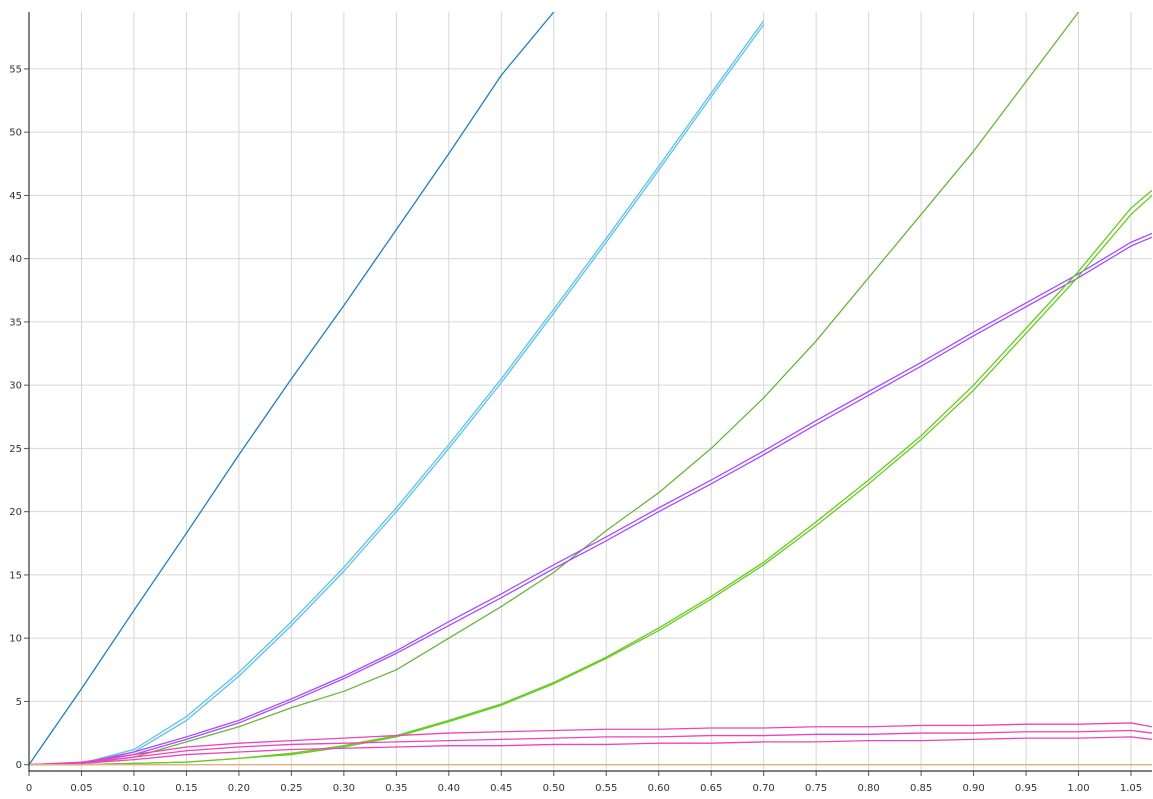 This screenshot has width=1153, height=799. Describe the element at coordinates (449, 788) in the screenshot. I see `x-tick-label: 0.40` at that location.